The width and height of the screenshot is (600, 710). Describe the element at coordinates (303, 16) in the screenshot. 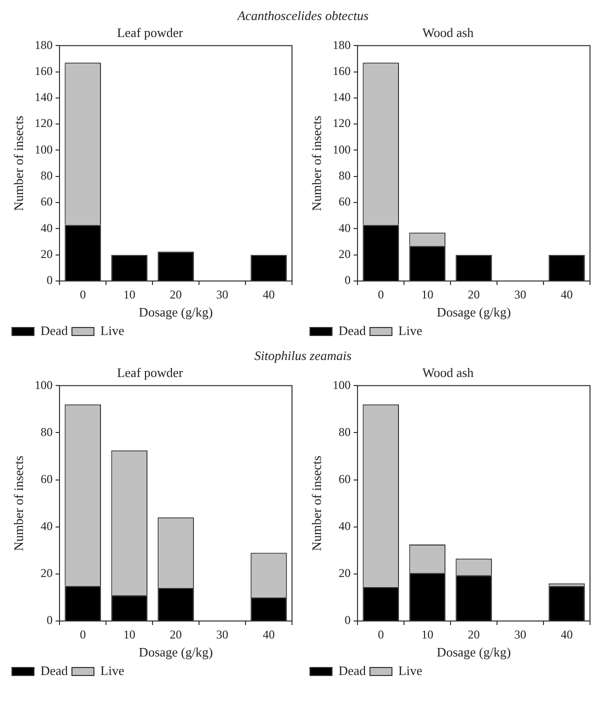

I see `chart-subtitle: Acanthoscelides obtectus` at that location.